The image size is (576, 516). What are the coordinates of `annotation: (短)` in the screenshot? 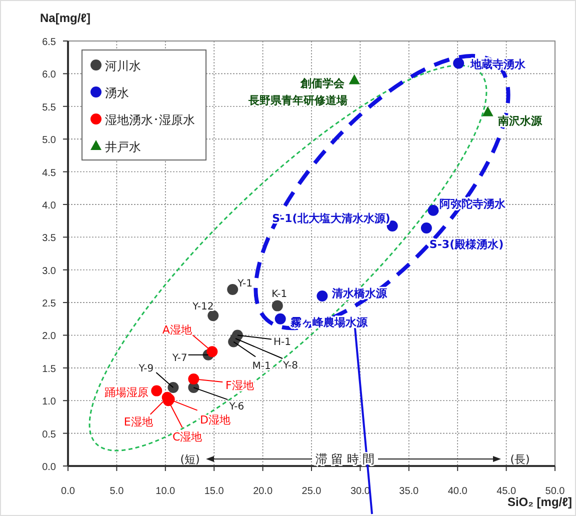 It's located at (190, 459).